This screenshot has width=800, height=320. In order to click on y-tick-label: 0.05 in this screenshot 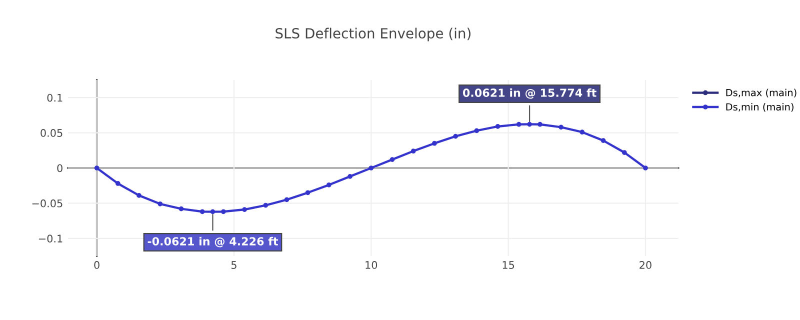, I will do `click(51, 133)`.